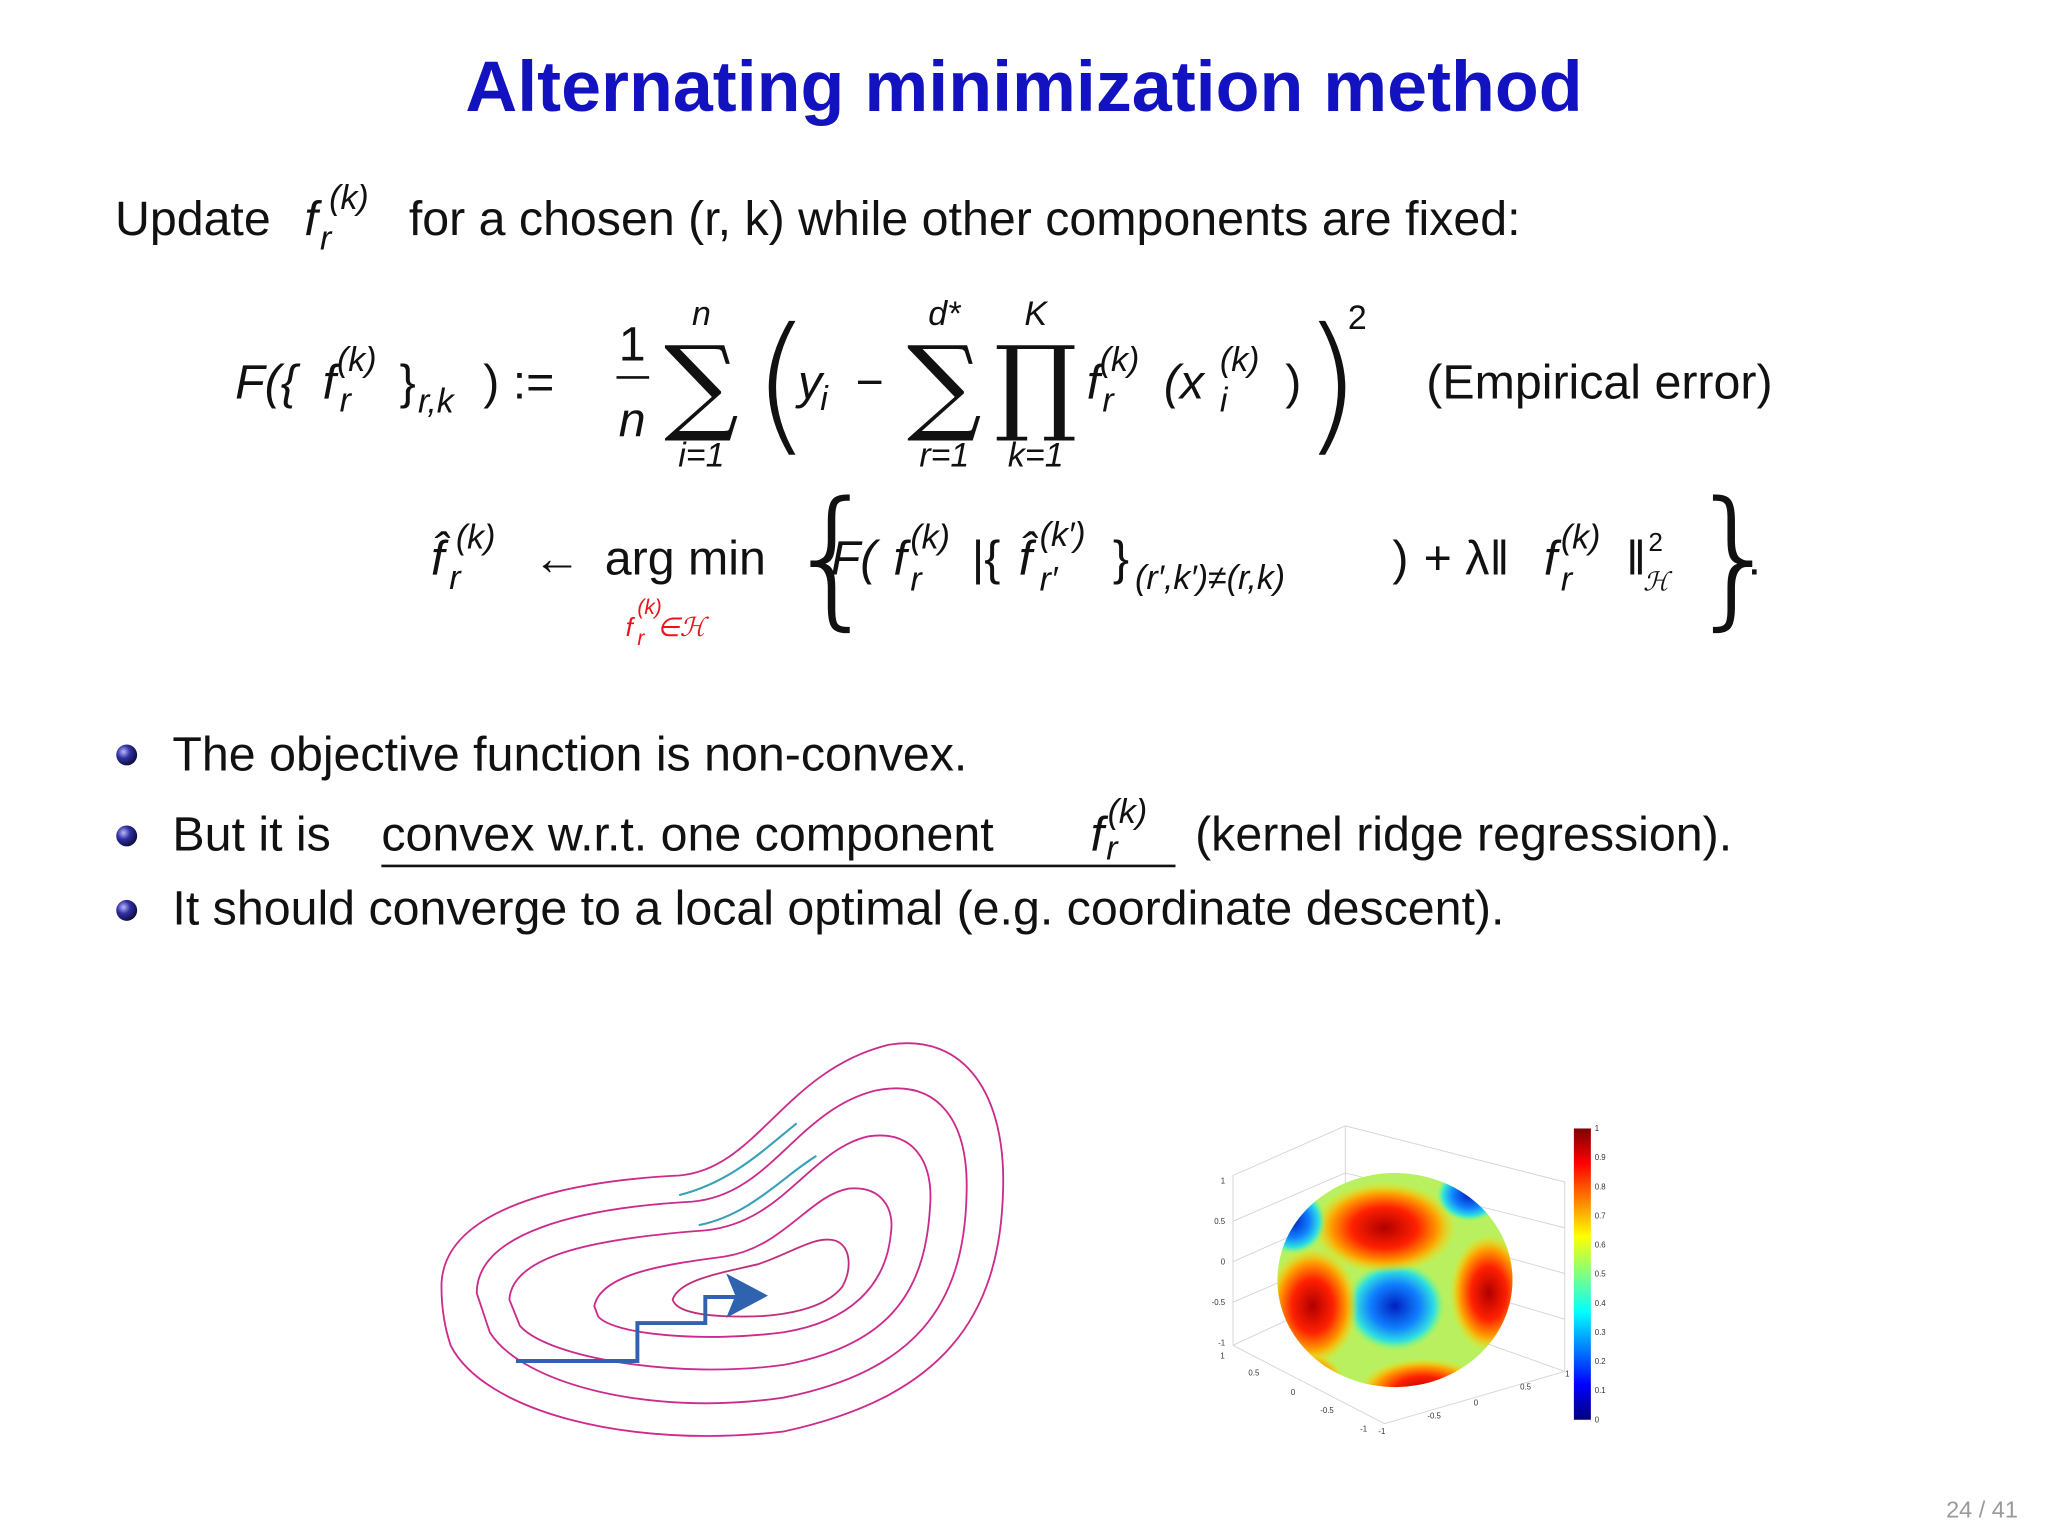  Describe the element at coordinates (518, 382) in the screenshot. I see `math: ) :=` at that location.